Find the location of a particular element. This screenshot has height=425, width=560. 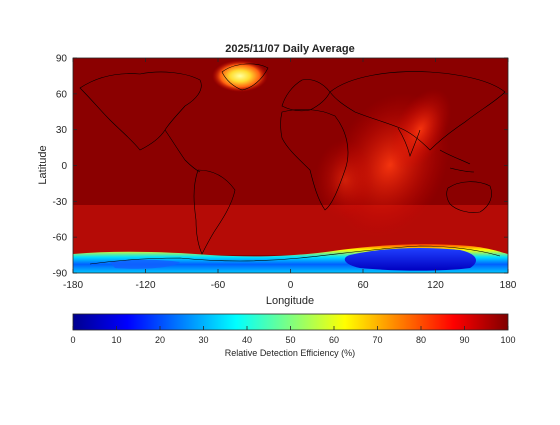

y-tick-label: 90 is located at coordinates (62, 59).